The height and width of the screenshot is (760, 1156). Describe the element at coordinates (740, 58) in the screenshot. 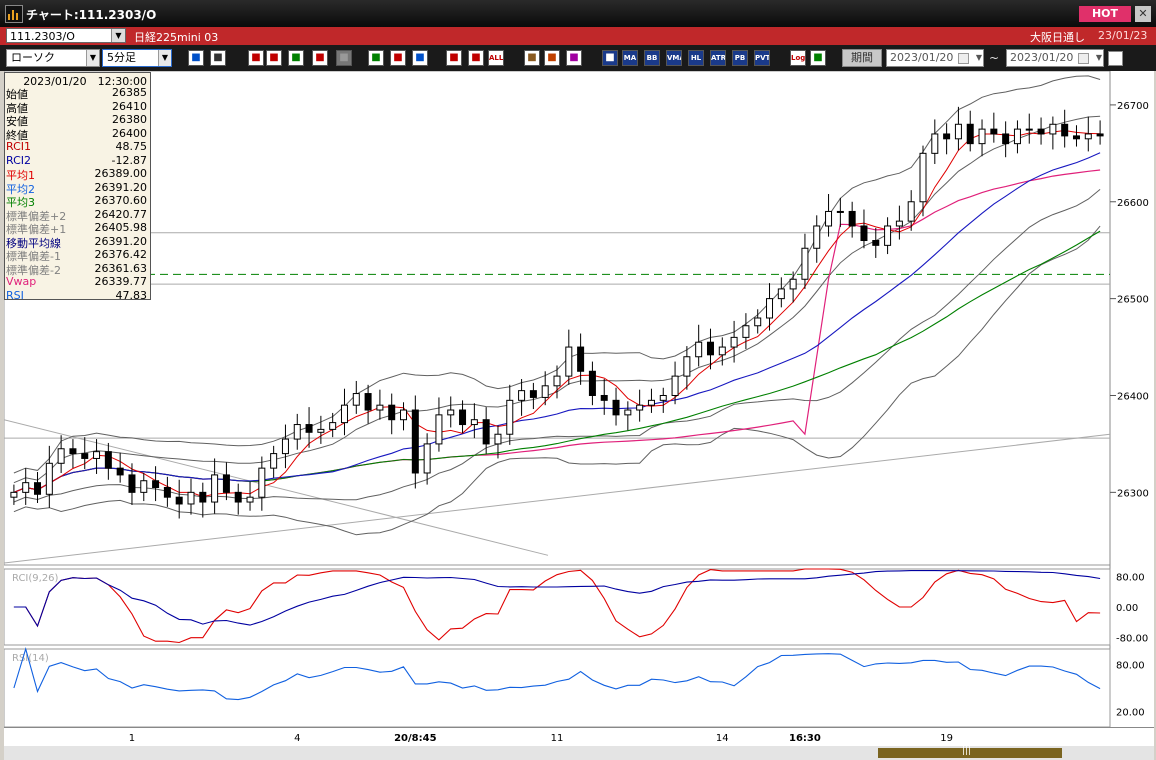

I see `pb-button: PB` at that location.